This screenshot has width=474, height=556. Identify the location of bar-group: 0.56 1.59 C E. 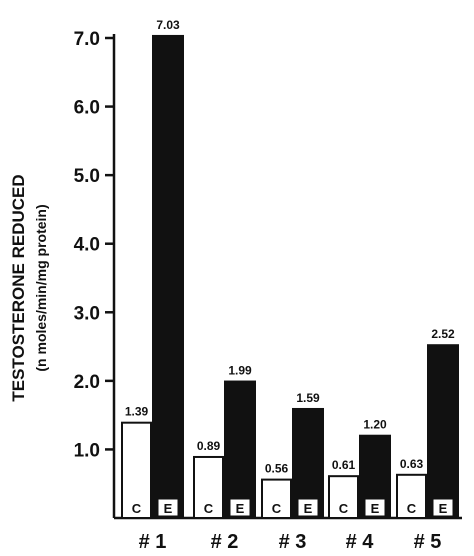
(292, 455).